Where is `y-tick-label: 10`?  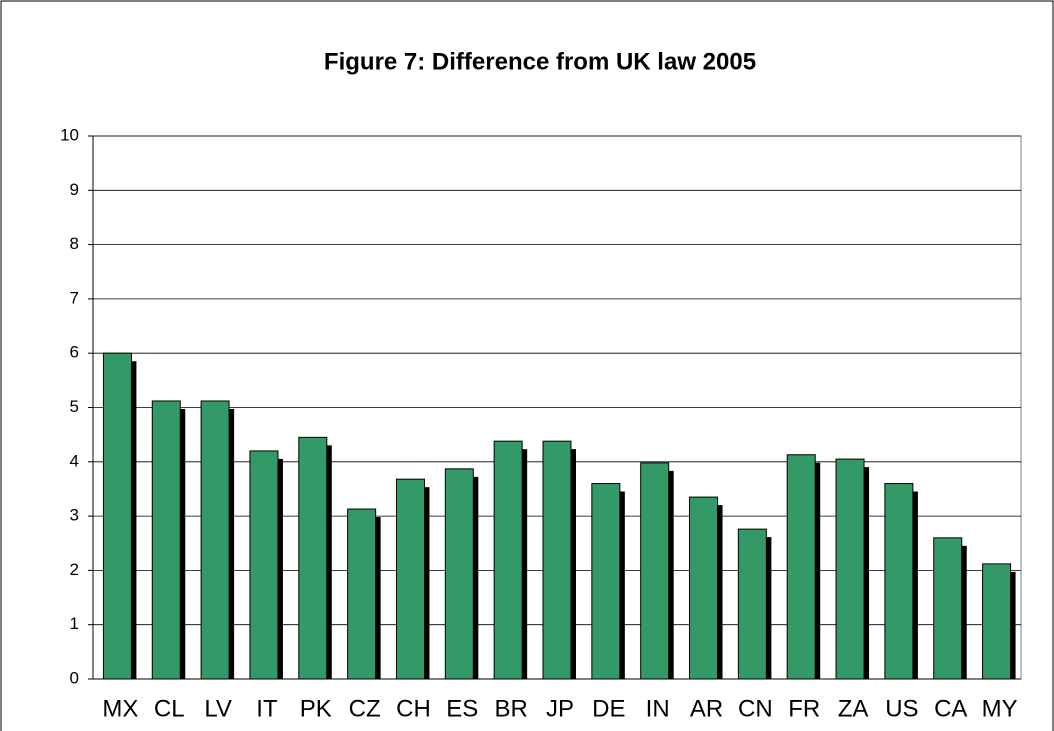 y-tick-label: 10 is located at coordinates (69, 134).